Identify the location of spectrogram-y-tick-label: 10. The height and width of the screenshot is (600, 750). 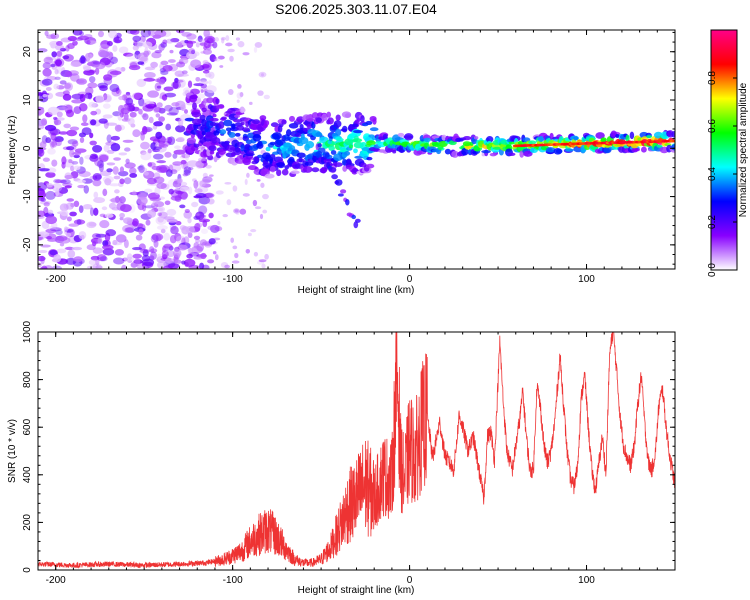
(27, 100).